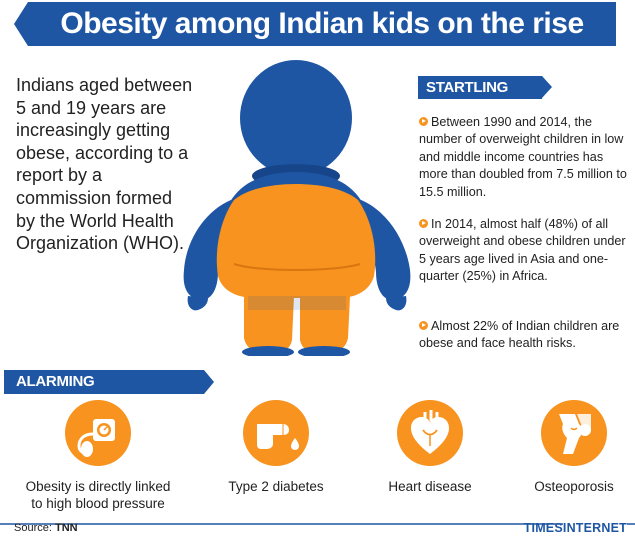 This screenshot has width=635, height=539. Describe the element at coordinates (33, 528) in the screenshot. I see `source-label: Source:` at that location.